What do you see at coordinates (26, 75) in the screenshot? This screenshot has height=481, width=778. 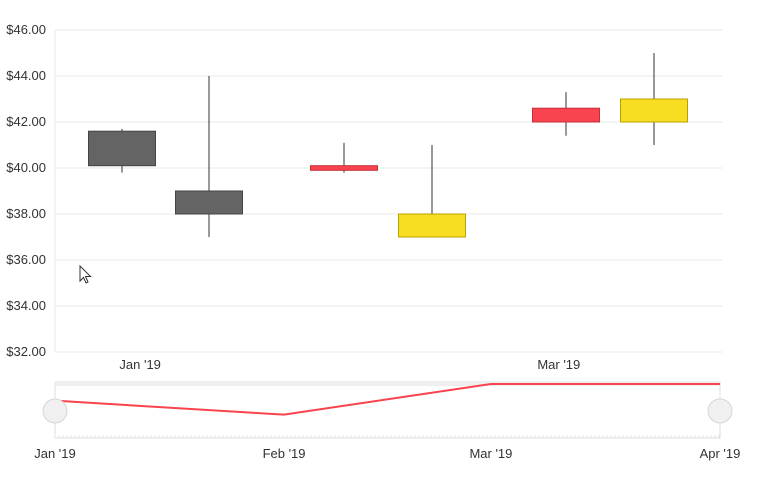 I see `y-tick-label: $44.00` at bounding box center [26, 75].